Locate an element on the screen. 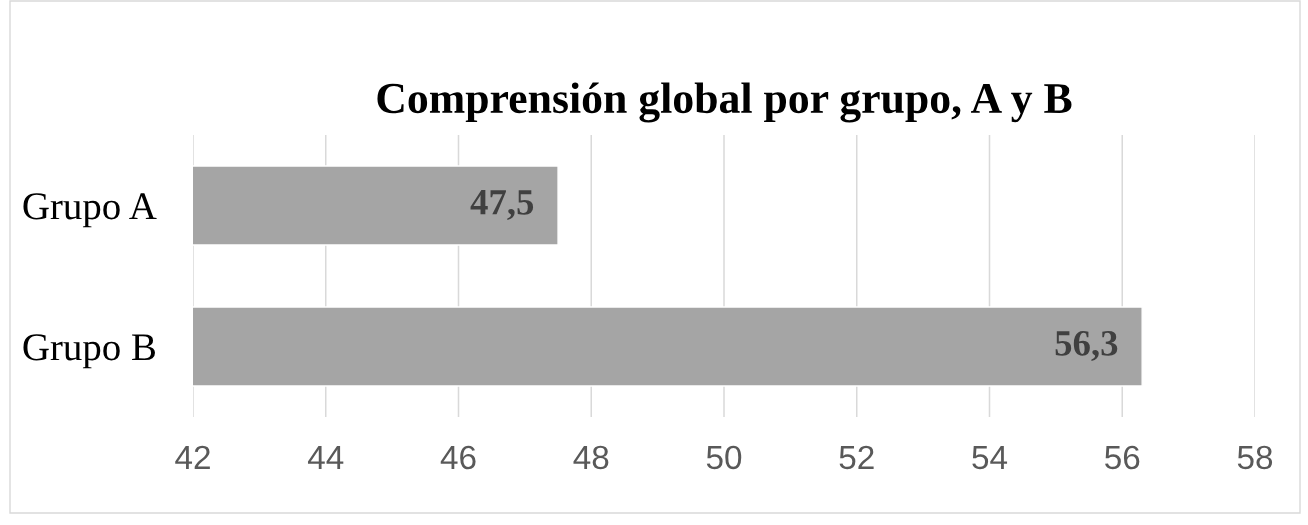 The image size is (1308, 525). x-tick-label: 52 is located at coordinates (856, 457).